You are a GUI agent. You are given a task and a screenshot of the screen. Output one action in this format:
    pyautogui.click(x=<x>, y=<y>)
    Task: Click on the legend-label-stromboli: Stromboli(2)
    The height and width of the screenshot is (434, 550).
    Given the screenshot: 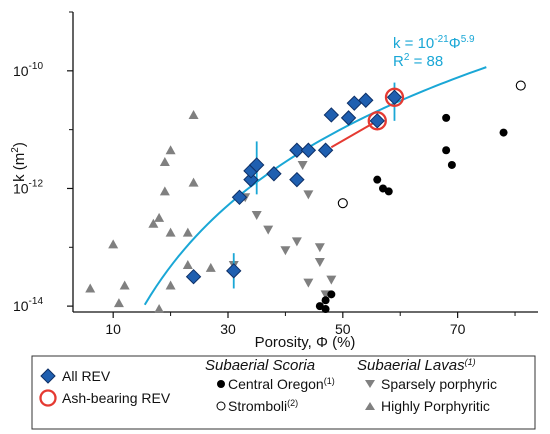 What is the action you would take?
    pyautogui.click(x=263, y=406)
    